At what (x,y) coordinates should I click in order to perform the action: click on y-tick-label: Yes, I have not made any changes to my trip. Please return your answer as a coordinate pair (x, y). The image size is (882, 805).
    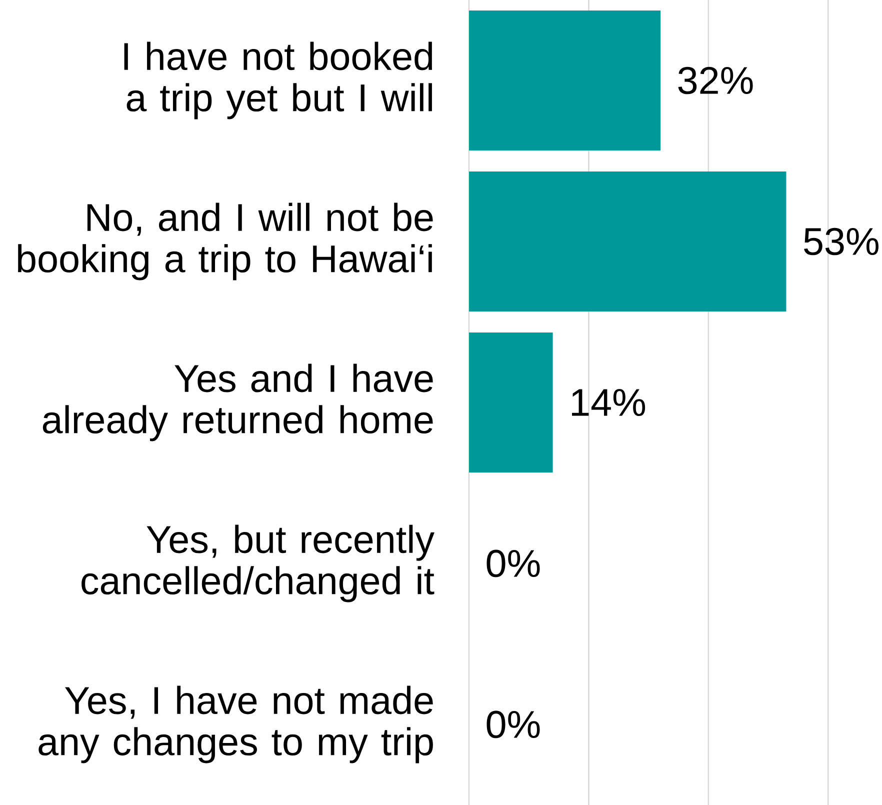
    Looking at the image, I should click on (235, 725).